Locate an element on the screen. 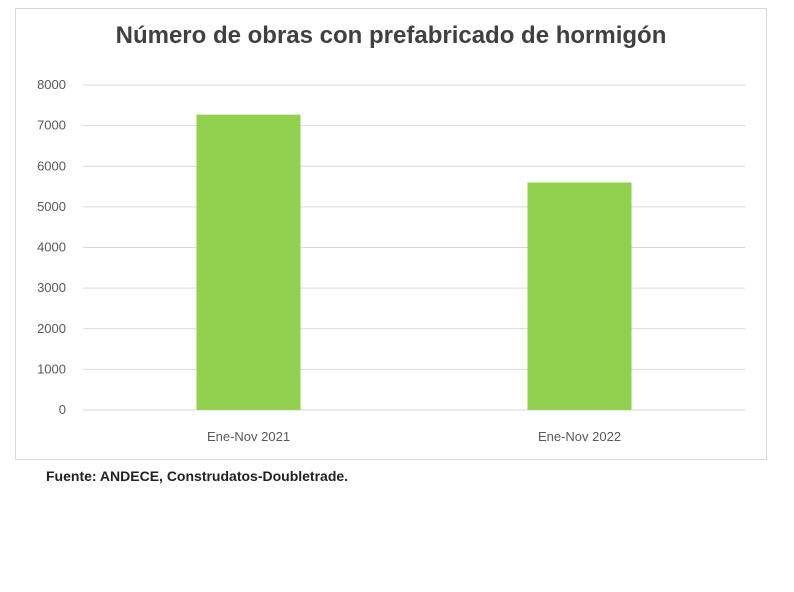  y-axis-ticks: 0 1000 2000 3000 4000 5000 6000 7000 8000 is located at coordinates (51, 247).